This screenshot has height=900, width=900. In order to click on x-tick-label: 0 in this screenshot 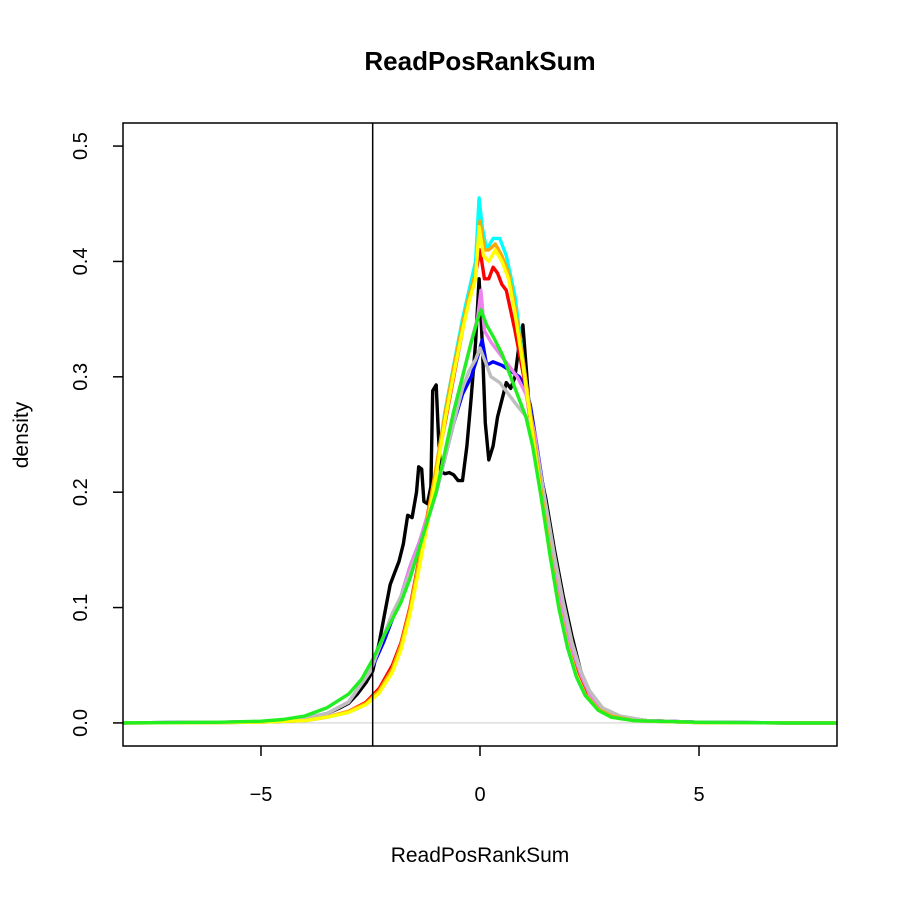, I will do `click(479, 795)`.